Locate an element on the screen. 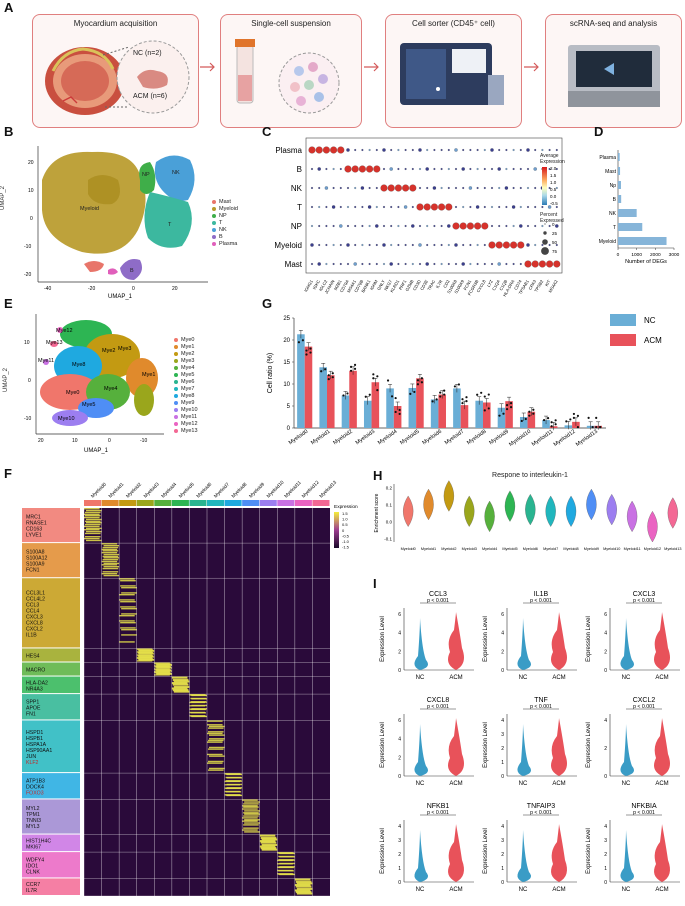  deg-xlabel: Number of DEGs is located at coordinates (646, 262).